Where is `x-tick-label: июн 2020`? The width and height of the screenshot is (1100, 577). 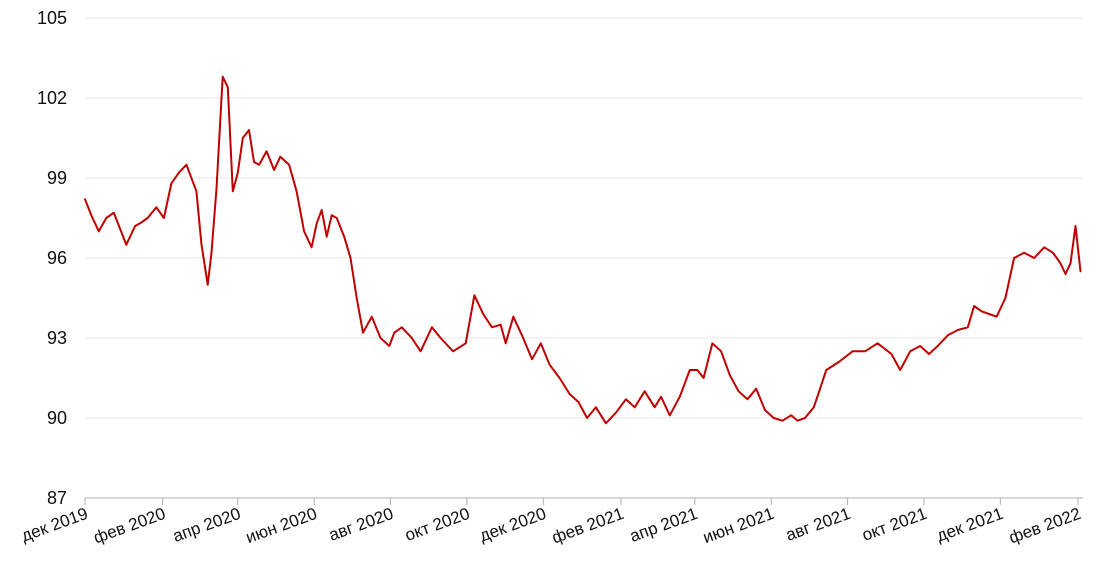
x-tick-label: июн 2020 is located at coordinates (281, 525).